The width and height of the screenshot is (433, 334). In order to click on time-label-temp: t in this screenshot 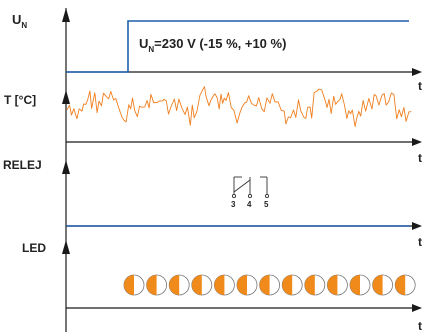, I will do `click(420, 158)`.